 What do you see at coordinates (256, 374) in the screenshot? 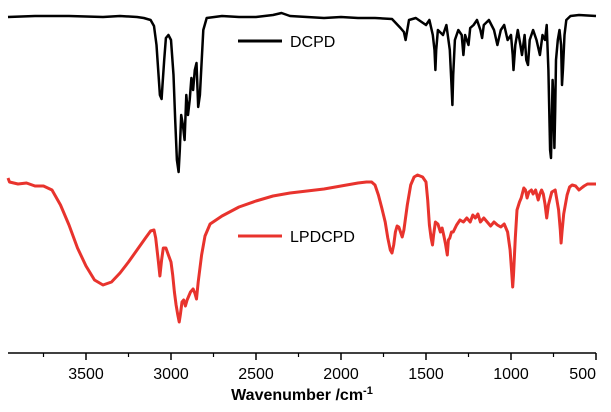
I see `x-tick-label-2500: 2500` at bounding box center [256, 374].